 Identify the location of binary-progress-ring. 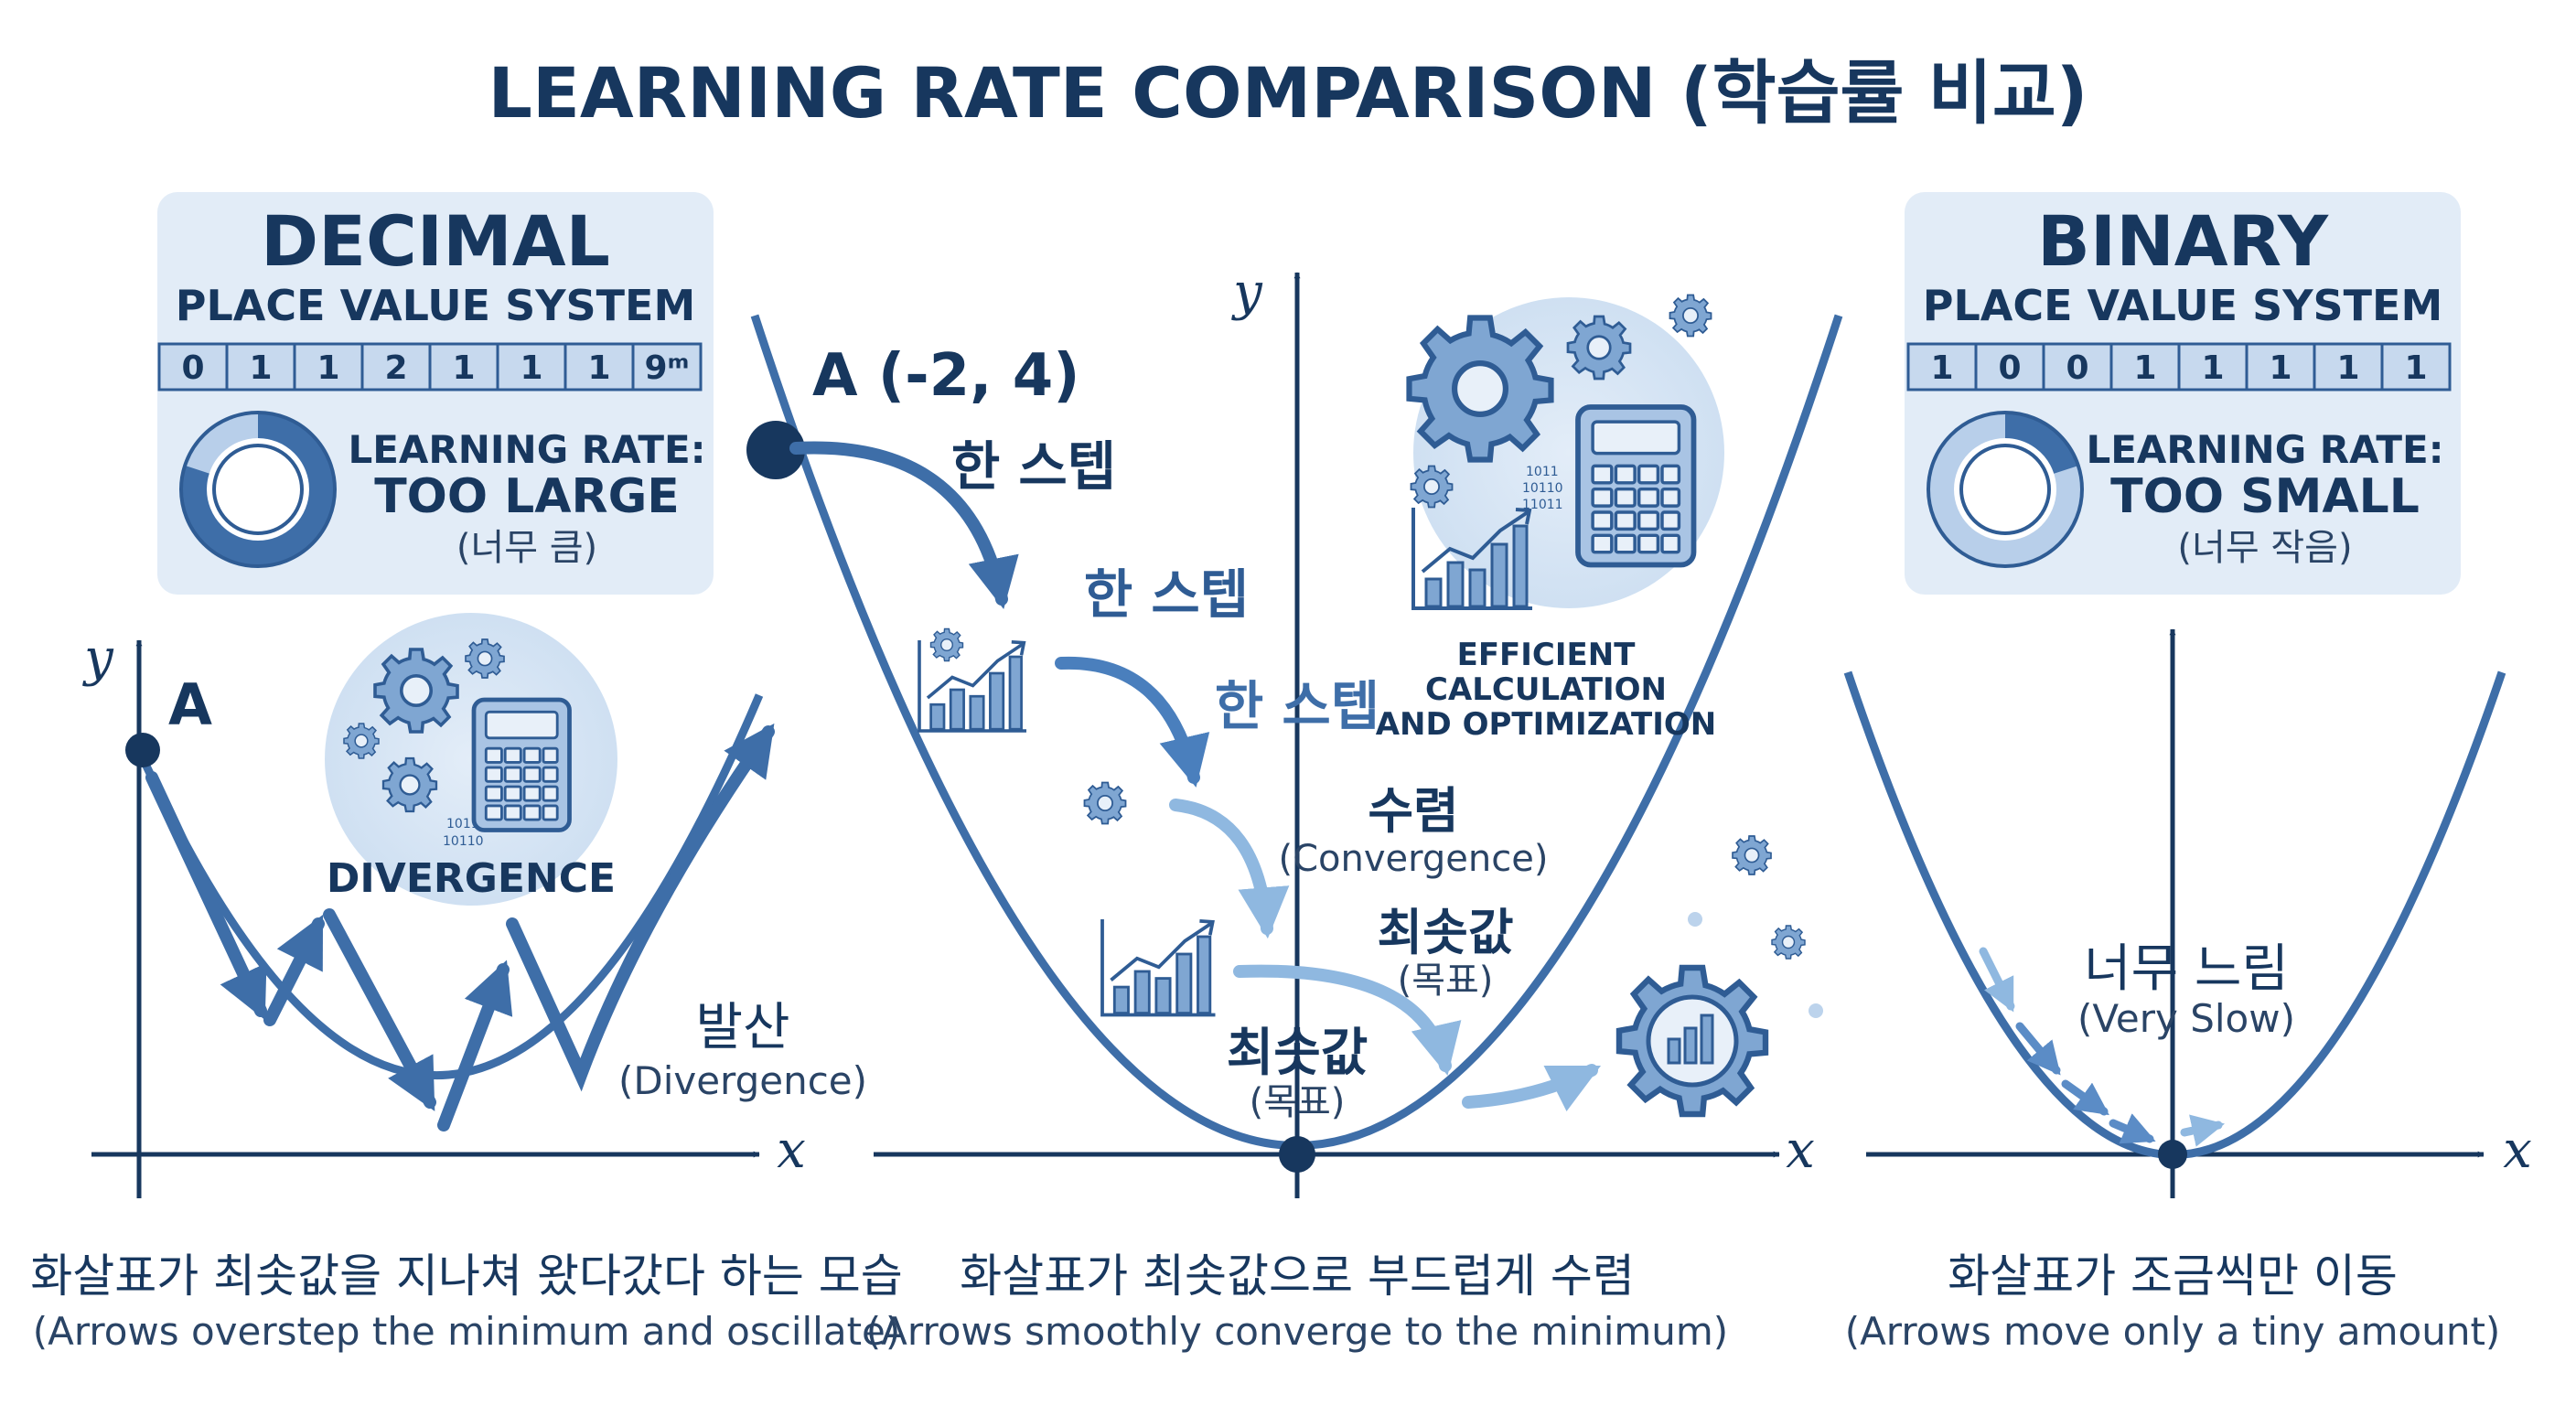
(2005, 489).